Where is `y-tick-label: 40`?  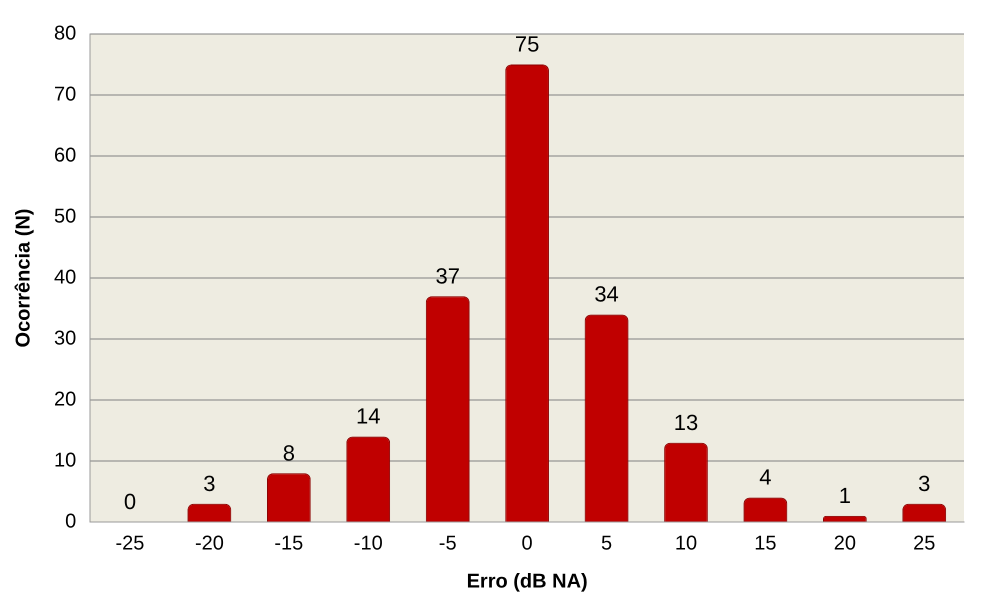
y-tick-label: 40 is located at coordinates (65, 277).